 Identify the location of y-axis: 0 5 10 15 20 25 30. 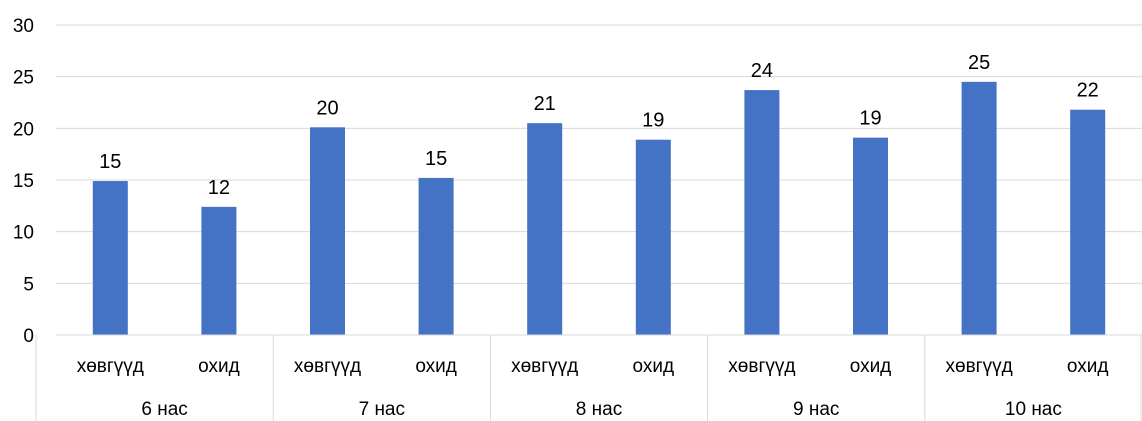
(23, 181).